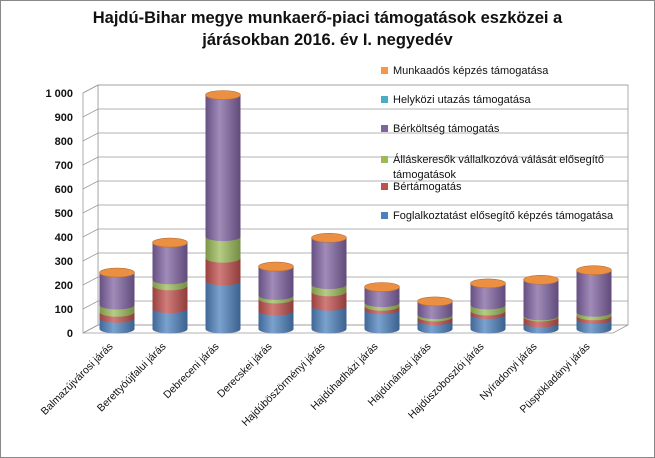 This screenshot has height=458, width=655. I want to click on chart-title-line-2: járásokban 2016. év I. negyedév, so click(327, 40).